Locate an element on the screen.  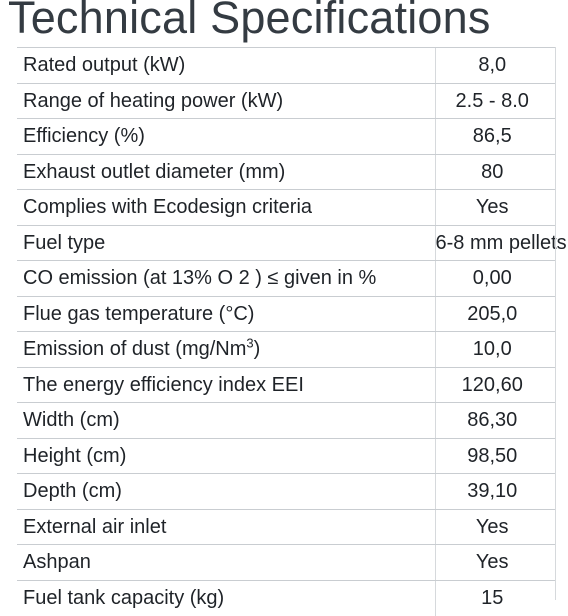
spec-label: Flue gas temperature (°C) is located at coordinates (226, 314).